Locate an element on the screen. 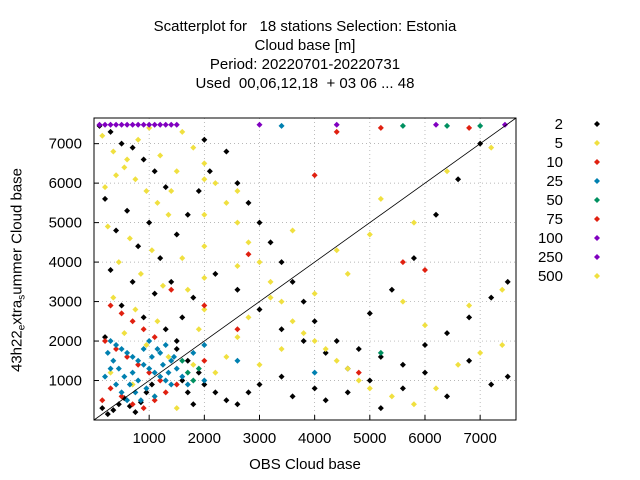 The image size is (640, 480). y-tick-label-3: 4000 is located at coordinates (65, 262).